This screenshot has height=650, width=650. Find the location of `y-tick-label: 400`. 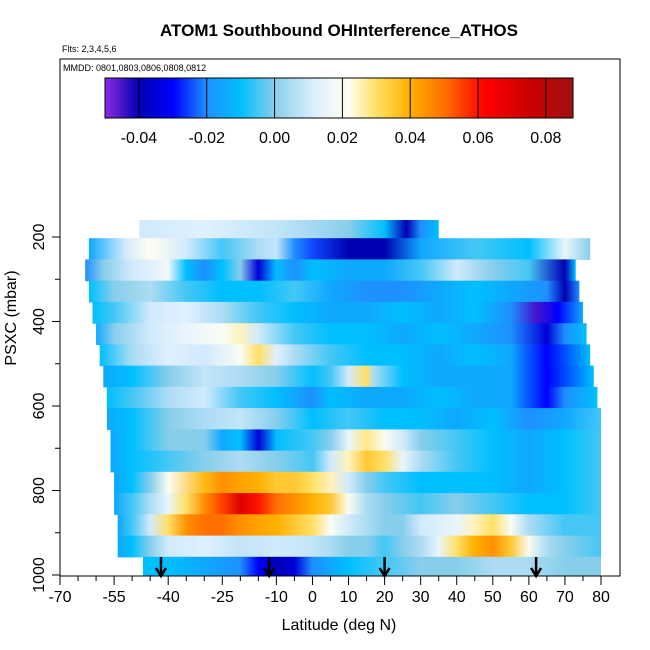

y-tick-label: 400 is located at coordinates (39, 321).